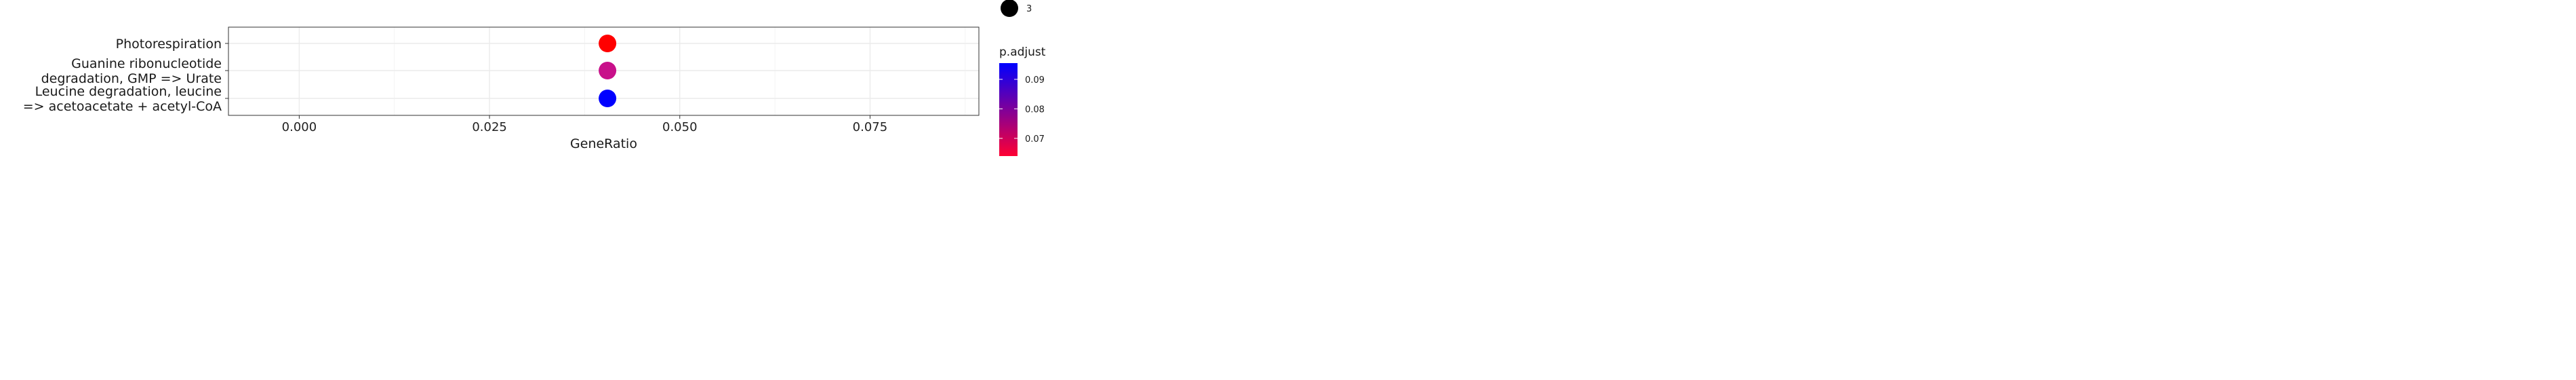 The image size is (2576, 380). Describe the element at coordinates (146, 63) in the screenshot. I see `y-category-label: Guanine ribonucleotide` at that location.